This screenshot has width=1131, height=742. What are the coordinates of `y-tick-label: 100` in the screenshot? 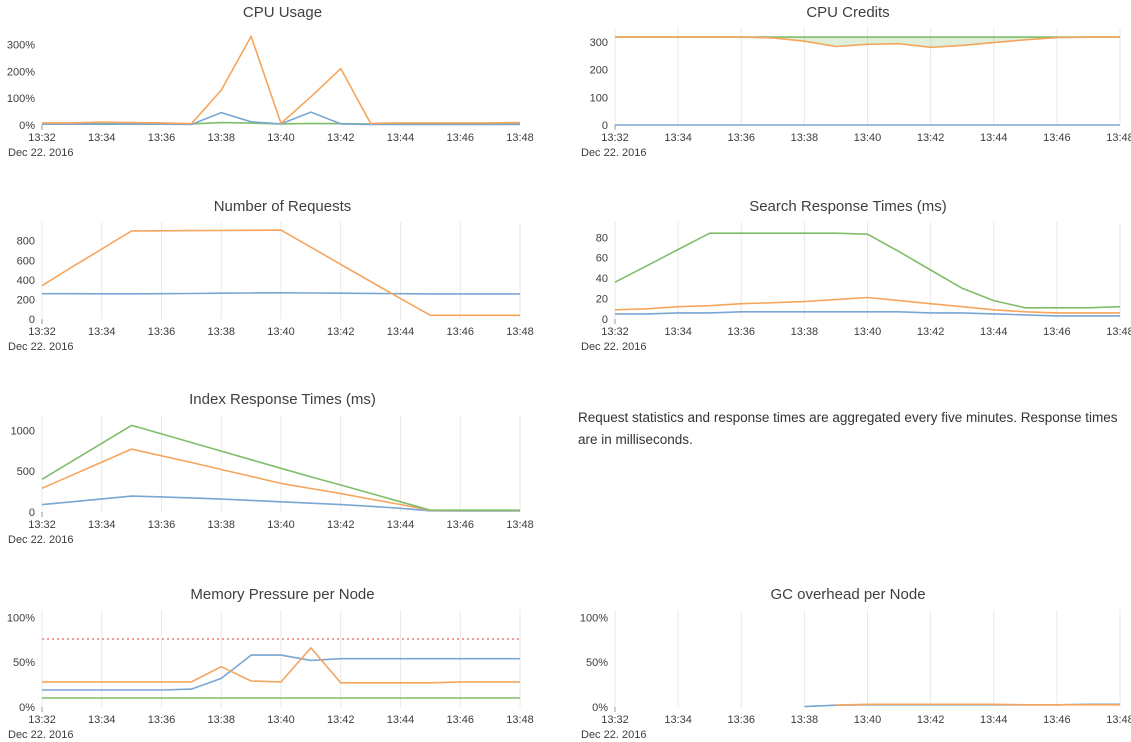 It's located at (599, 98).